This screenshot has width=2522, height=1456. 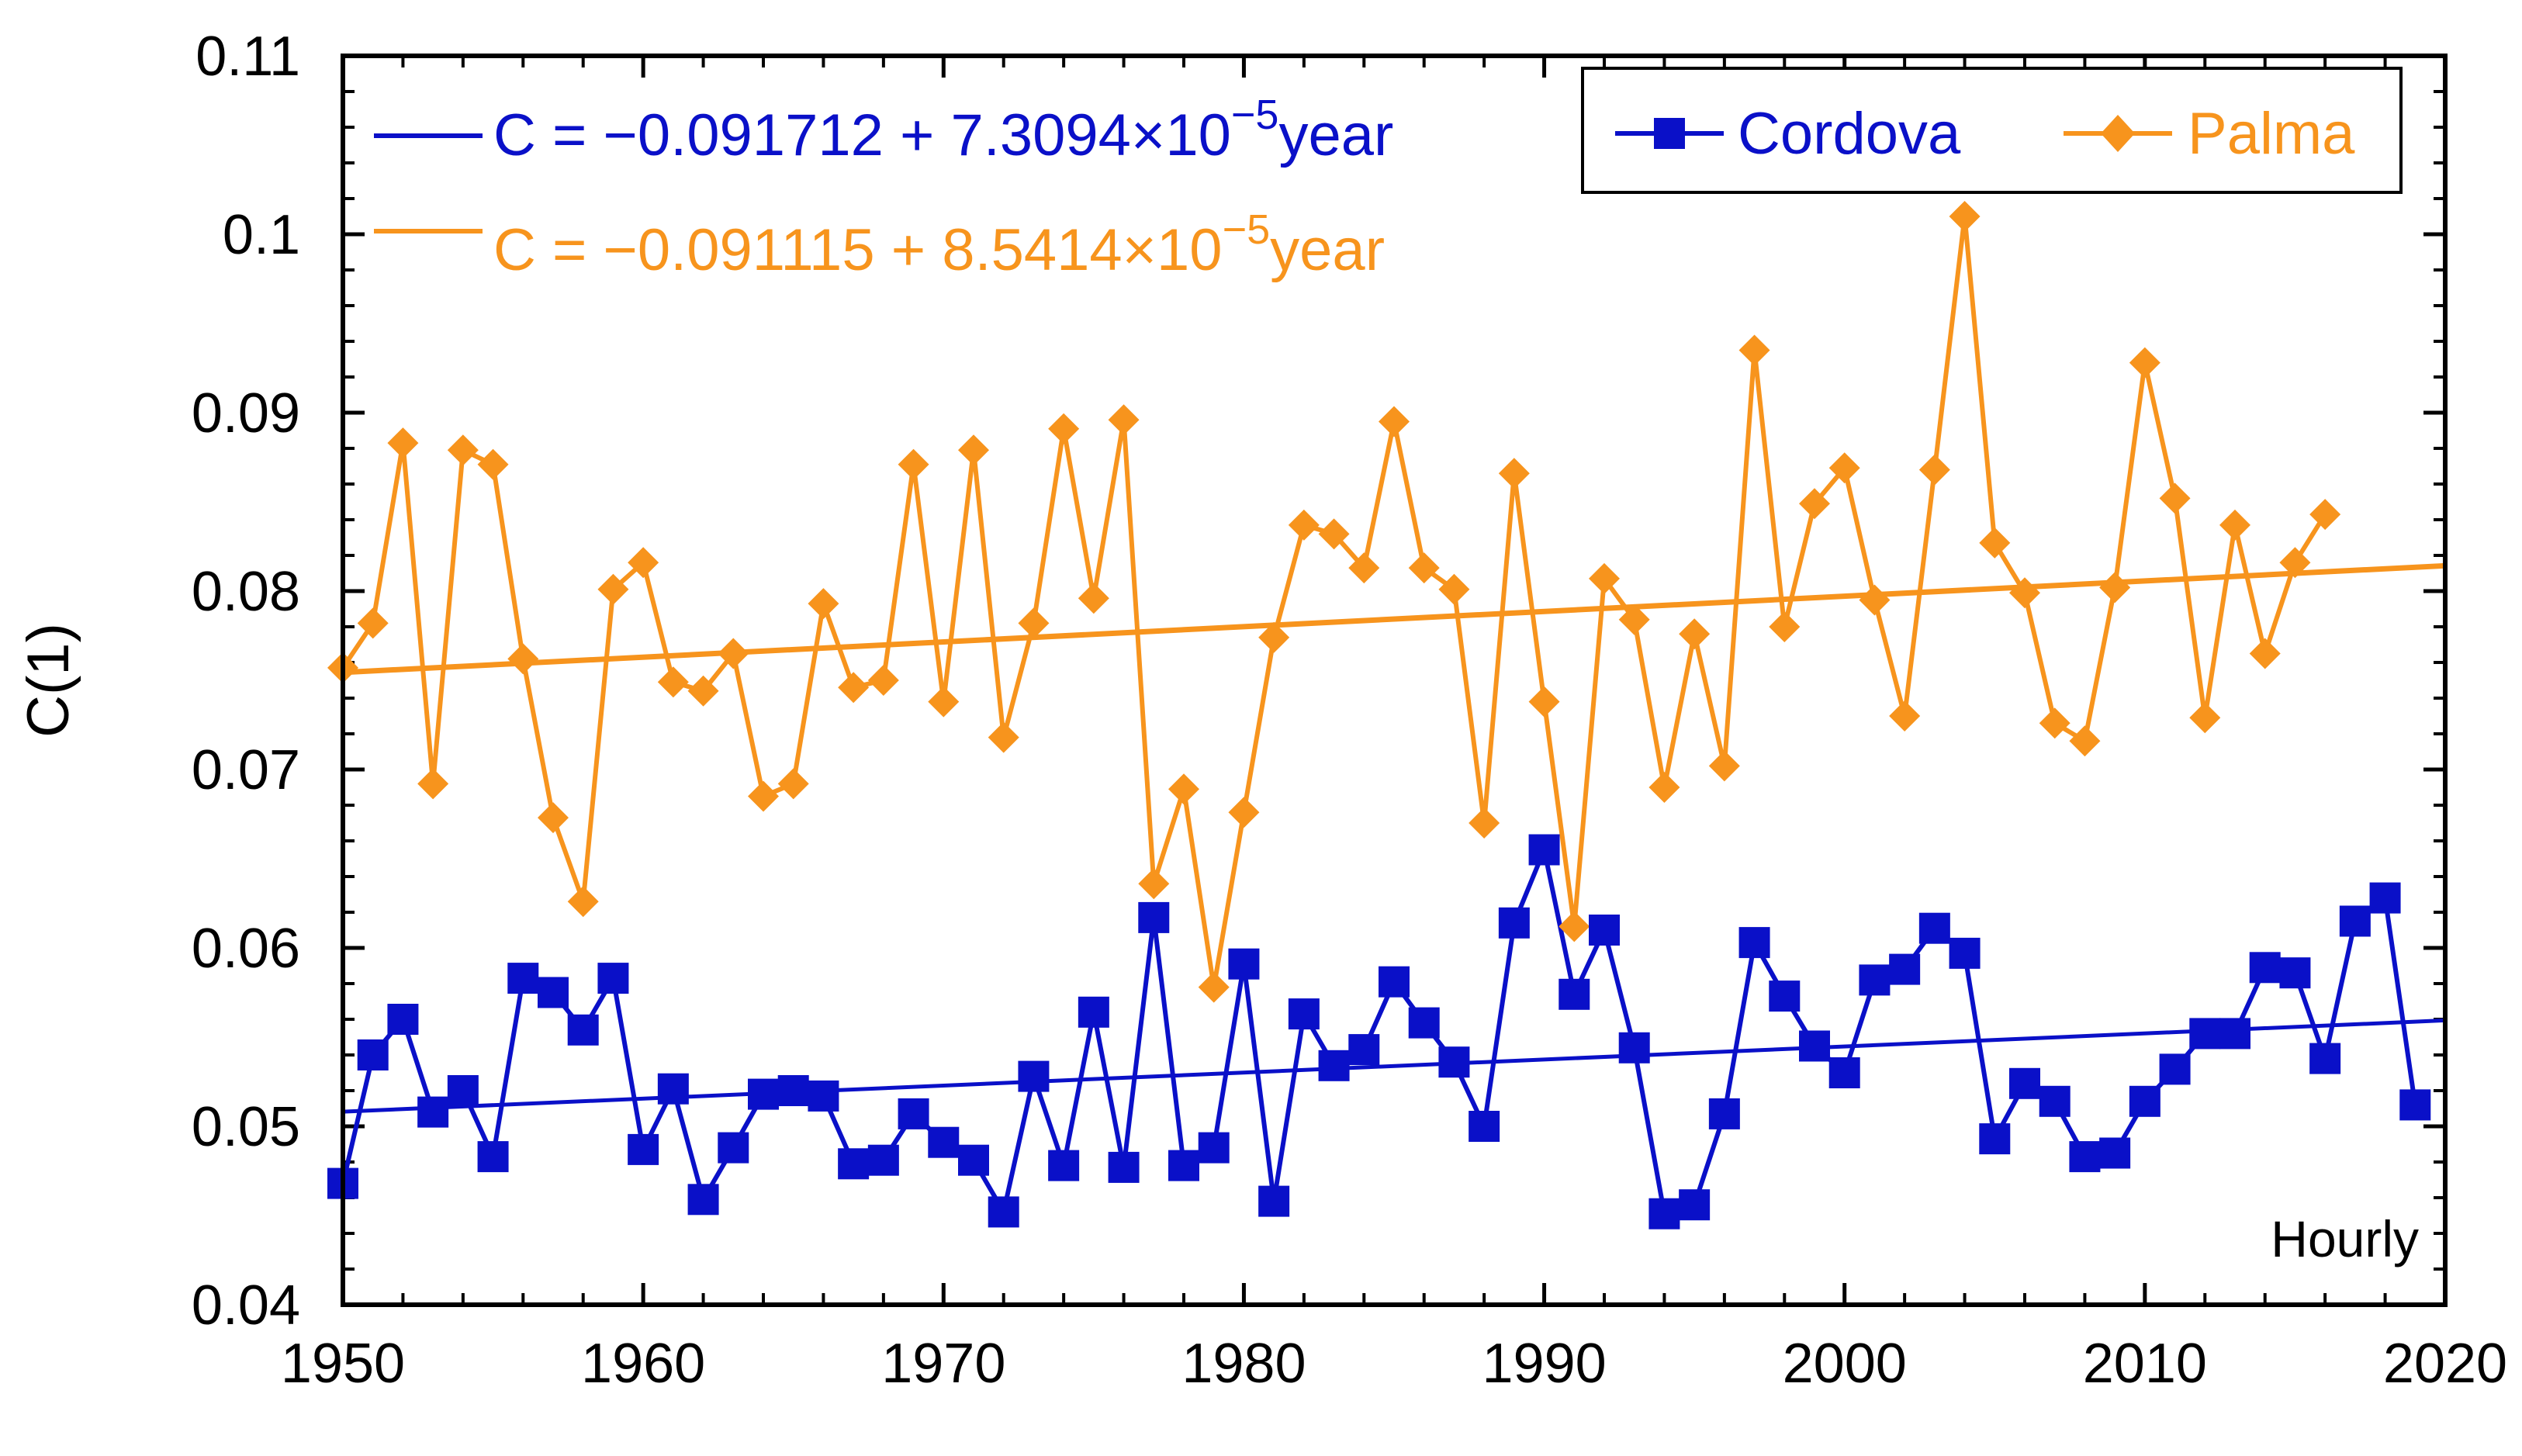 What do you see at coordinates (1243, 1364) in the screenshot?
I see `x-tick-label: 1980` at bounding box center [1243, 1364].